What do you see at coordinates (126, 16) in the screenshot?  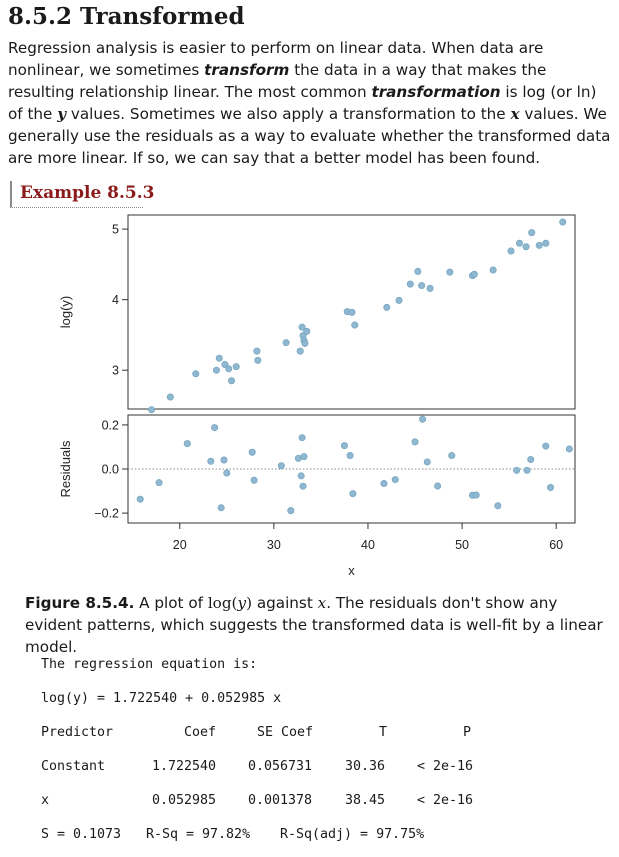 I see `section-title: 8.5.2 Transformed` at bounding box center [126, 16].